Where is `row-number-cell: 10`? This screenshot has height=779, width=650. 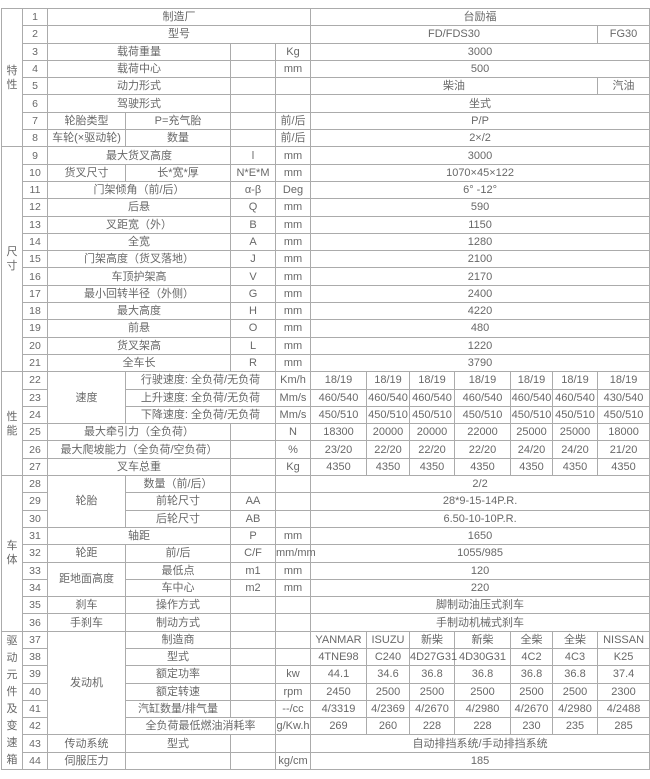
row-number-cell: 10 is located at coordinates (35, 172).